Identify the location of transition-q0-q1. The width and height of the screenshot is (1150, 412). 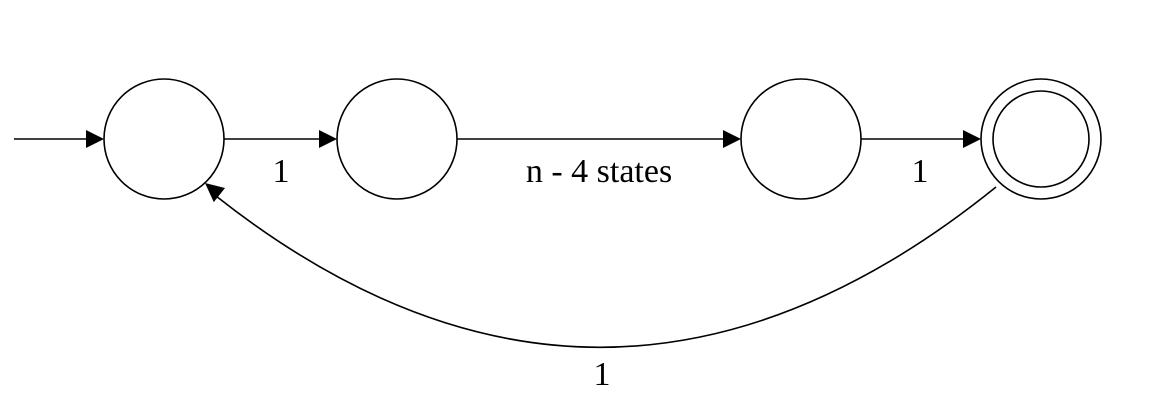
(280, 139).